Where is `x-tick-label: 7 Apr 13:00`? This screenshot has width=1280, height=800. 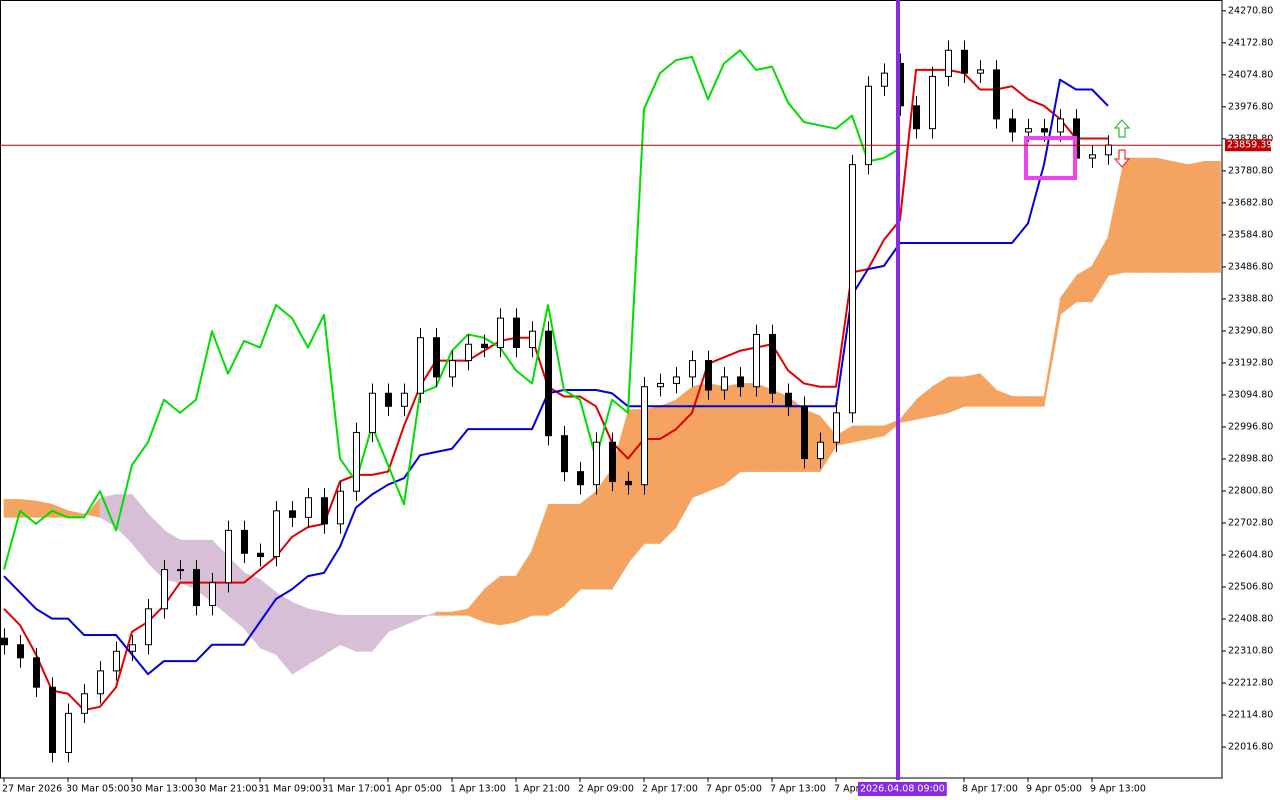 x-tick-label: 7 Apr 13:00 is located at coordinates (798, 789).